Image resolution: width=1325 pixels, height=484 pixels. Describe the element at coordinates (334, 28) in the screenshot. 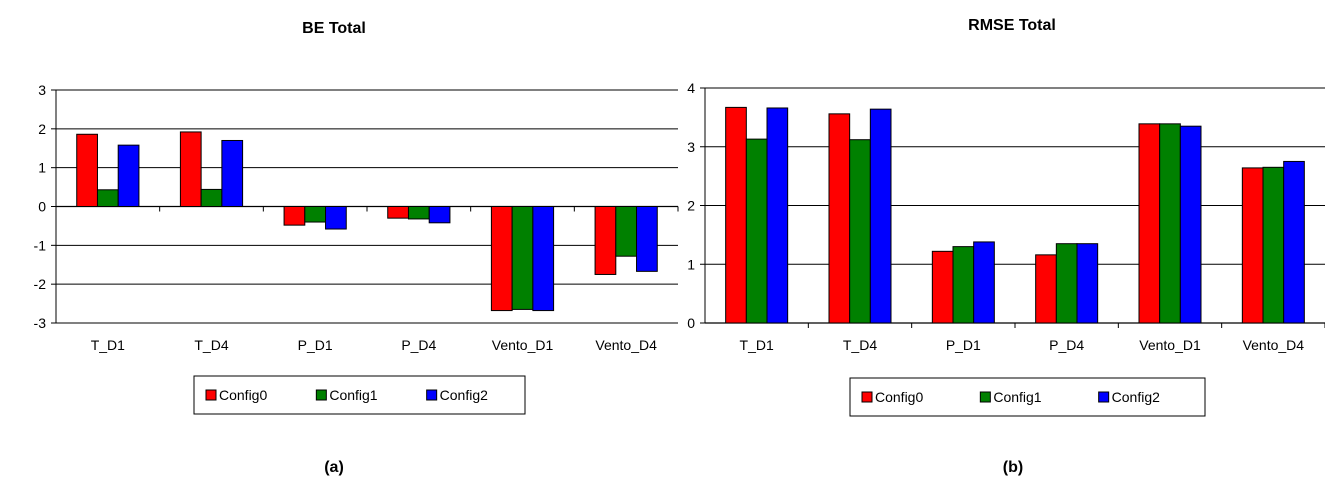

I see `chart-title: BE Total` at that location.